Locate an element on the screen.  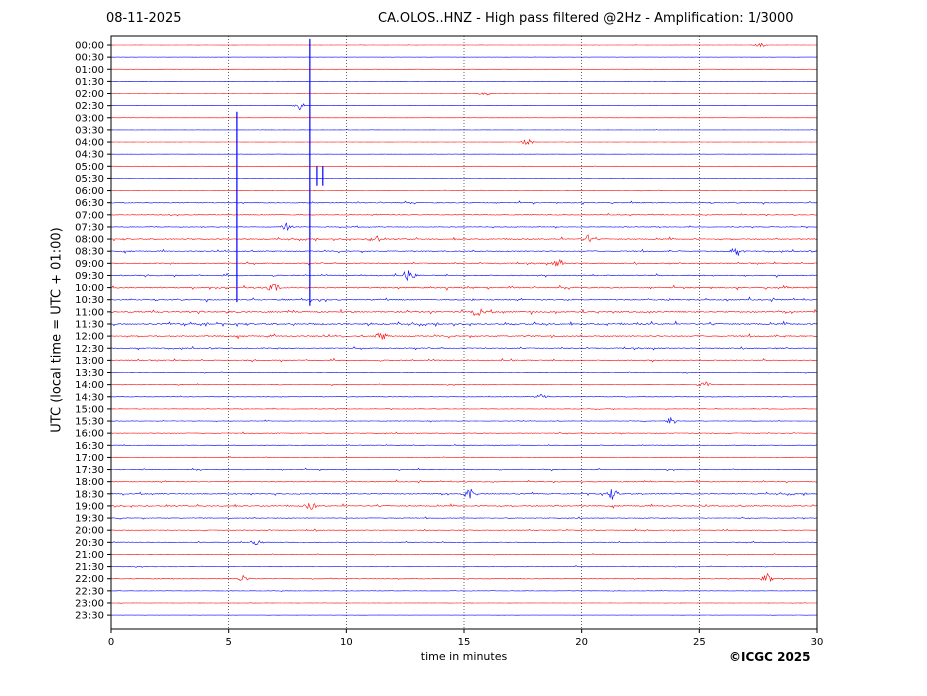
y-tick-label-10: 05:00 is located at coordinates (89, 167).